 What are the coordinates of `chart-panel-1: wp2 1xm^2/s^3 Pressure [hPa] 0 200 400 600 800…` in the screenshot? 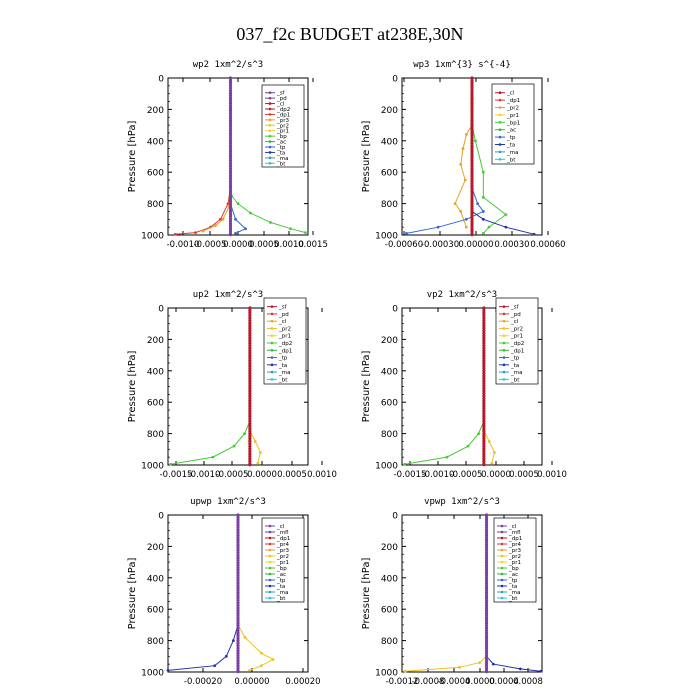 It's located at (227, 155).